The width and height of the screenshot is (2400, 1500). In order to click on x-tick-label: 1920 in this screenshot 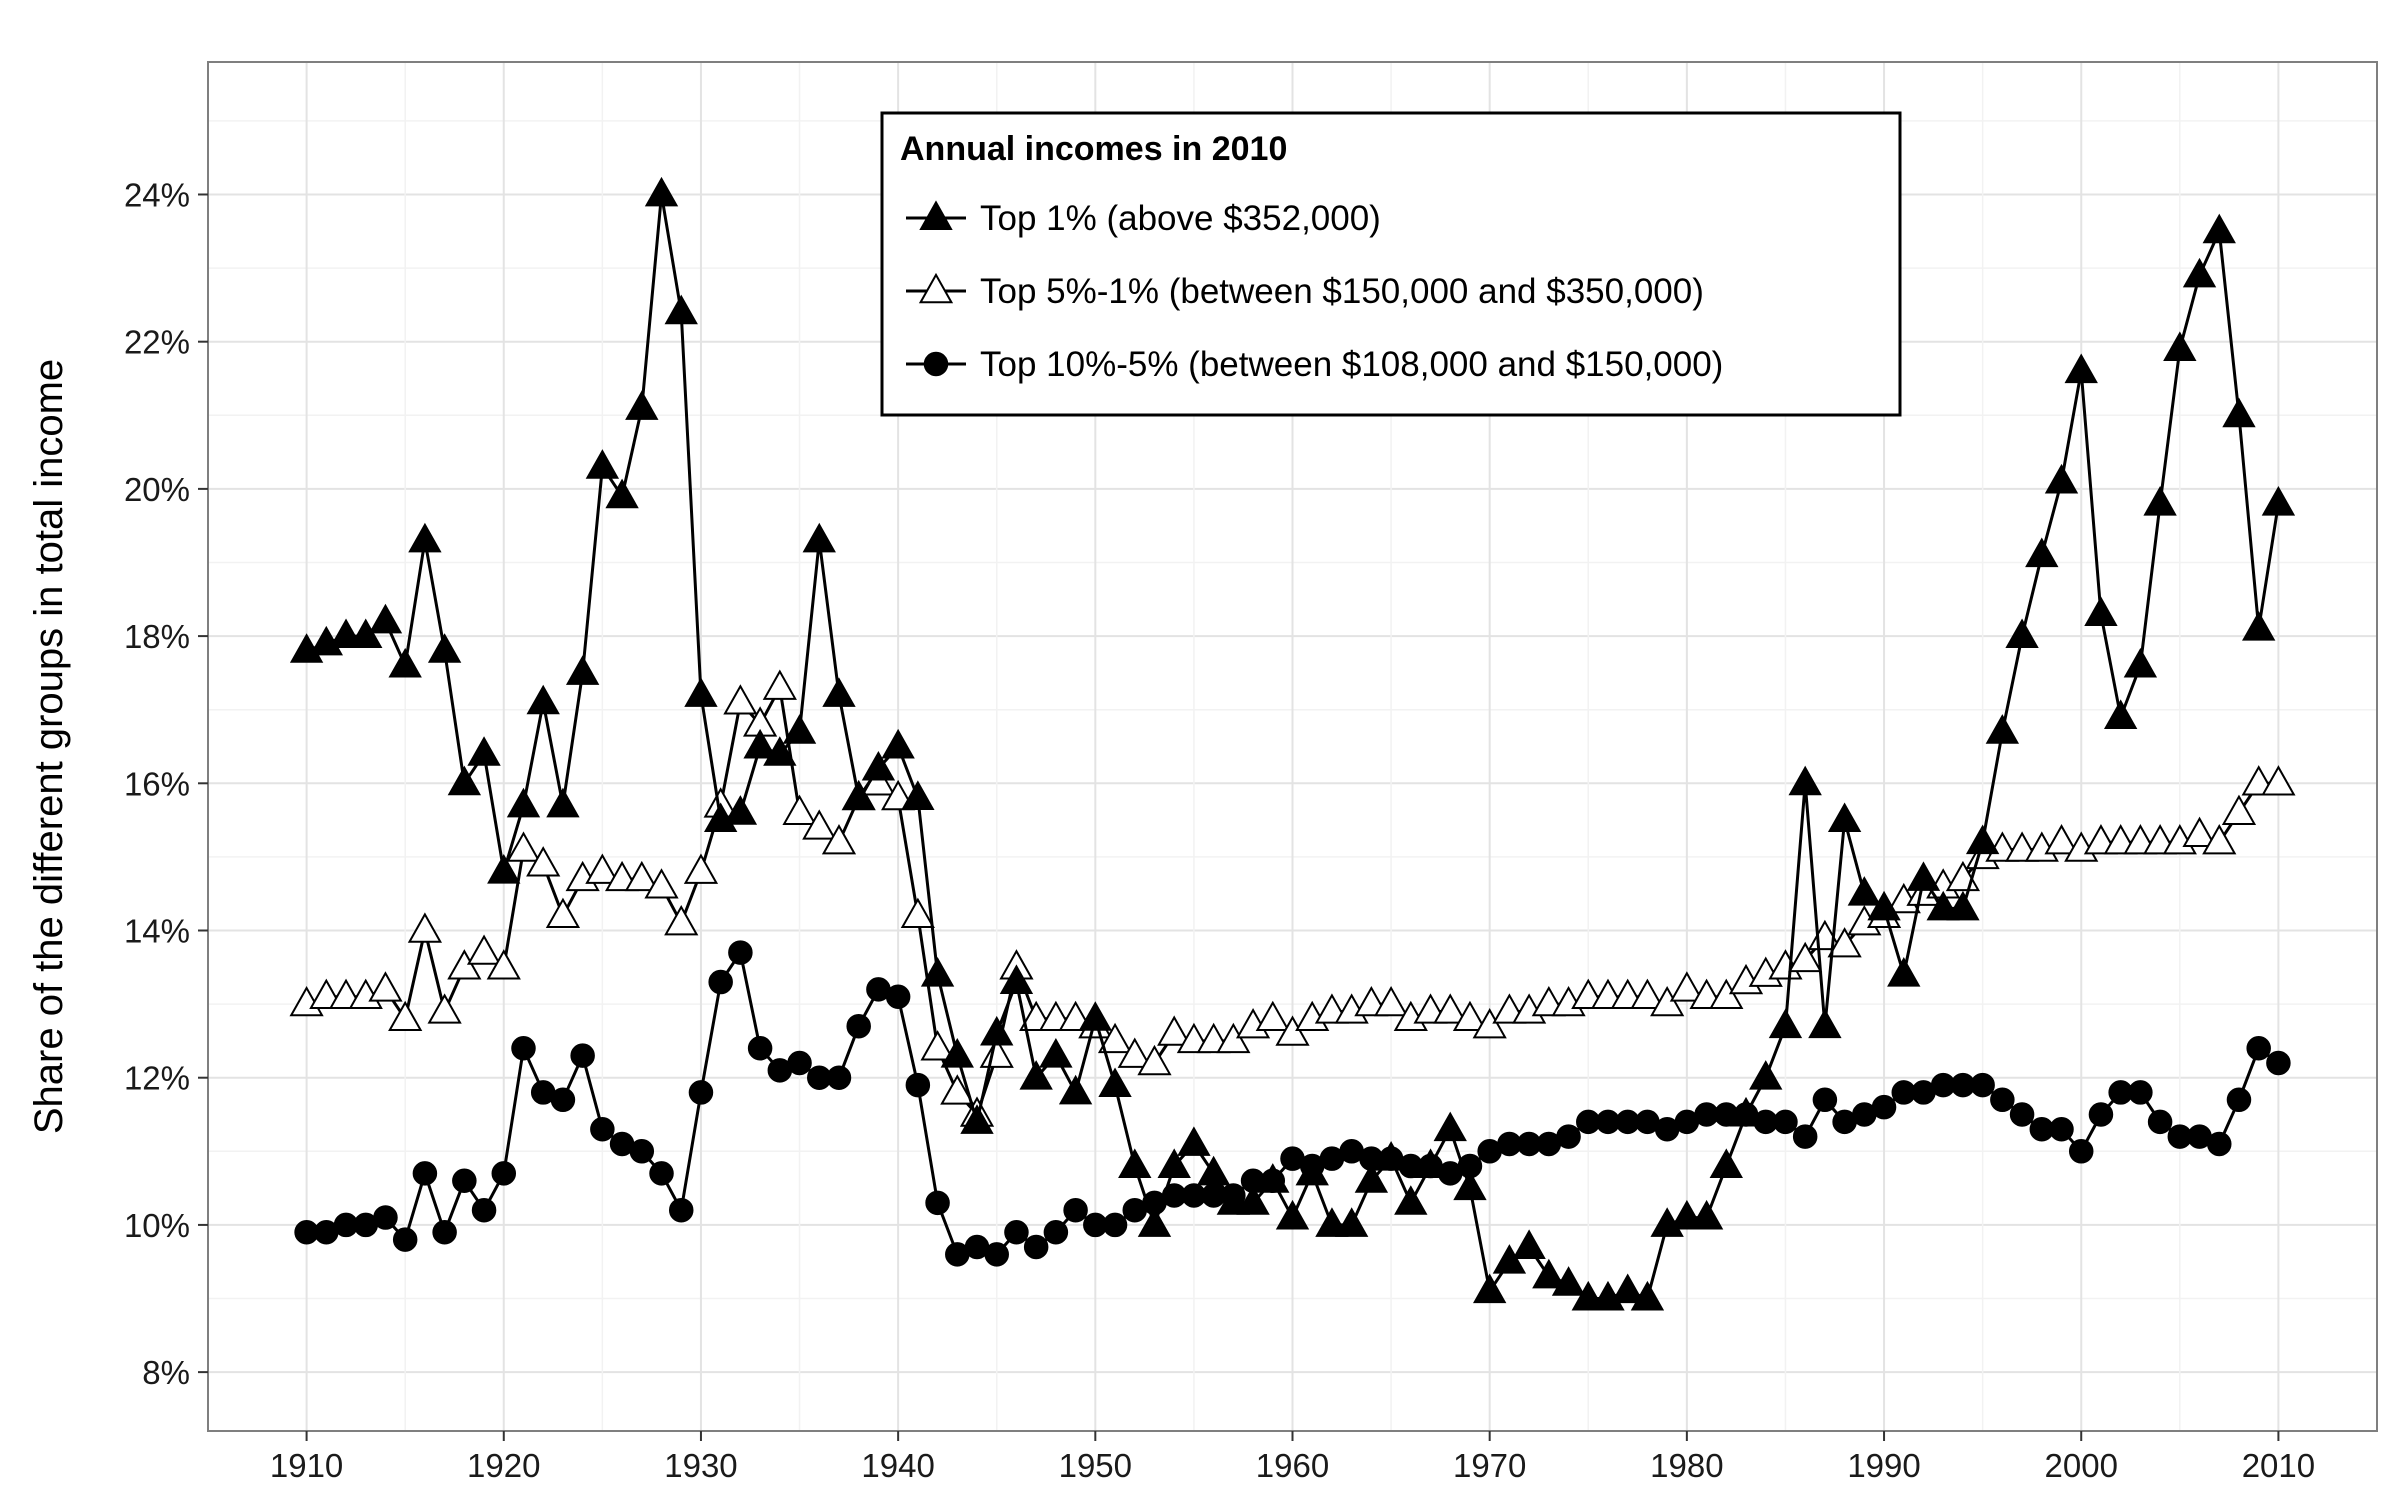, I will do `click(503, 1465)`.